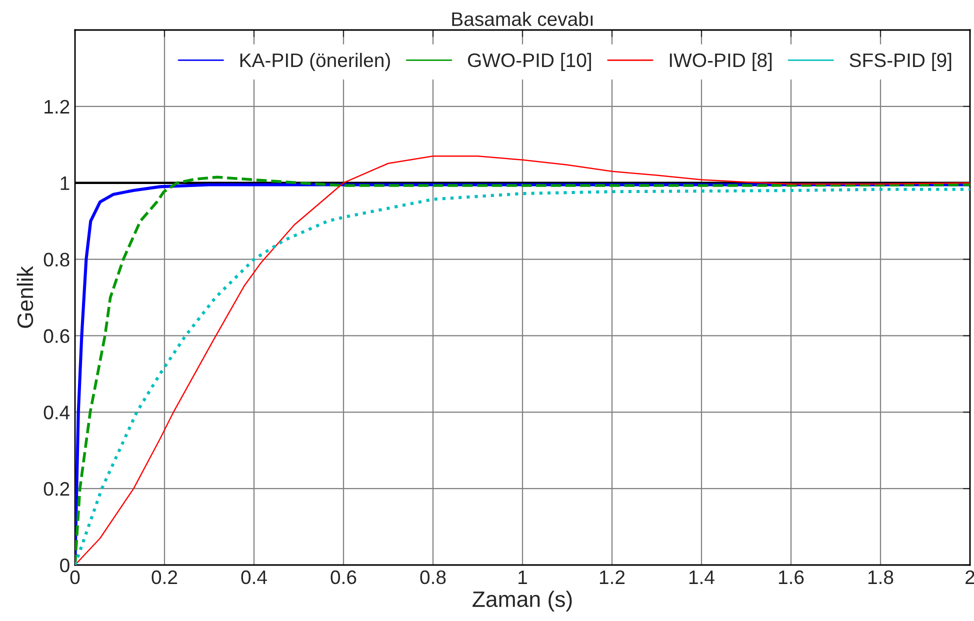  I want to click on y-tick-label: 0.2, so click(57, 489).